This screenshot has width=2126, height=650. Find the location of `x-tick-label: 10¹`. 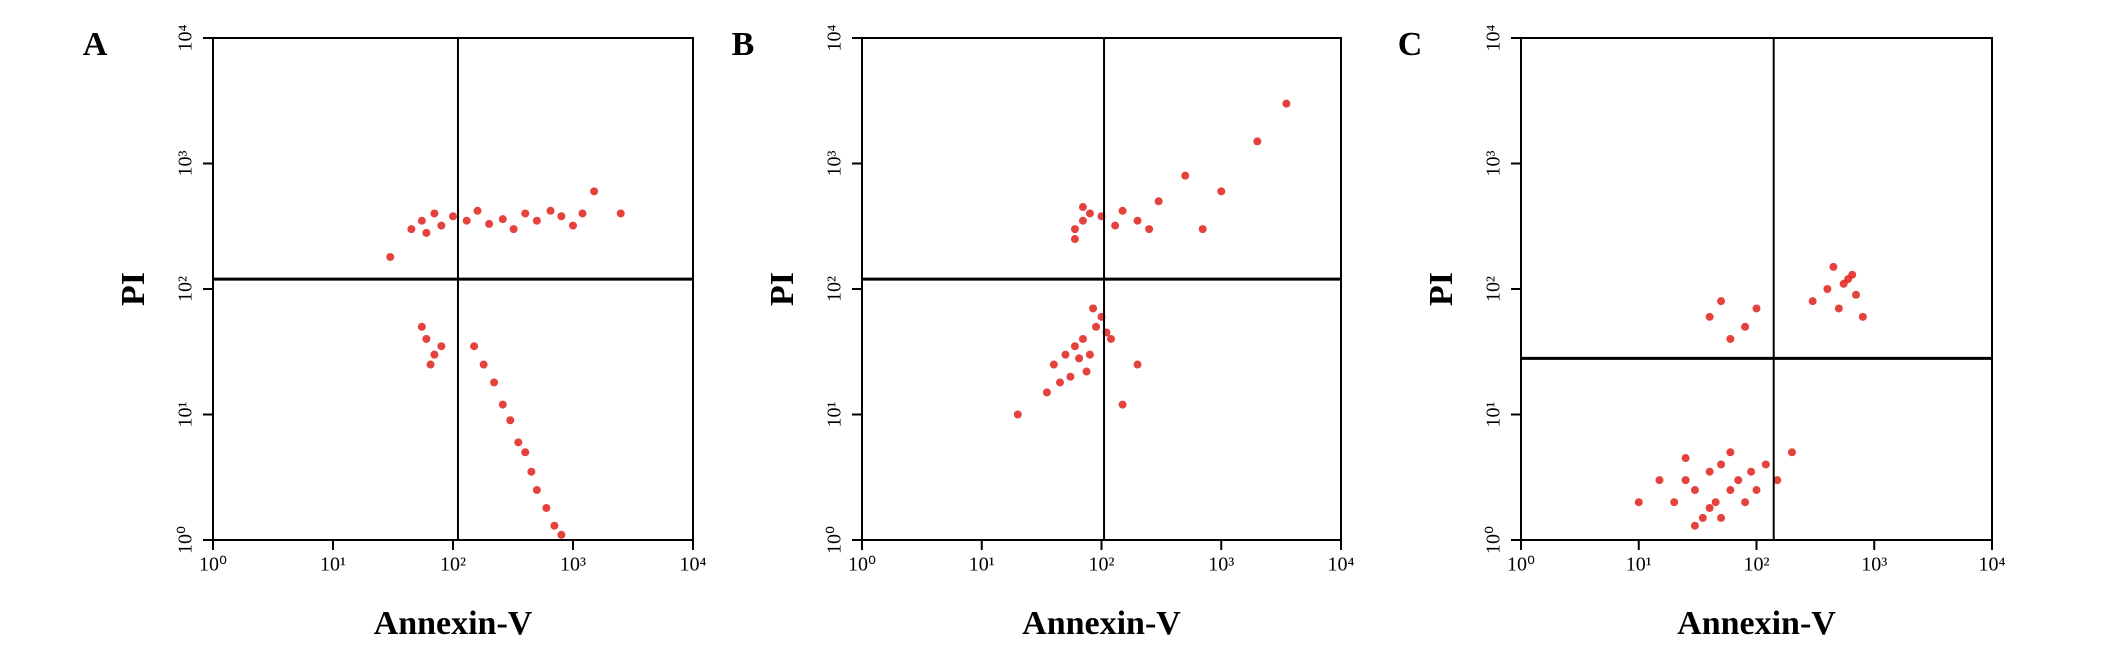

x-tick-label: 10¹ is located at coordinates (982, 565).